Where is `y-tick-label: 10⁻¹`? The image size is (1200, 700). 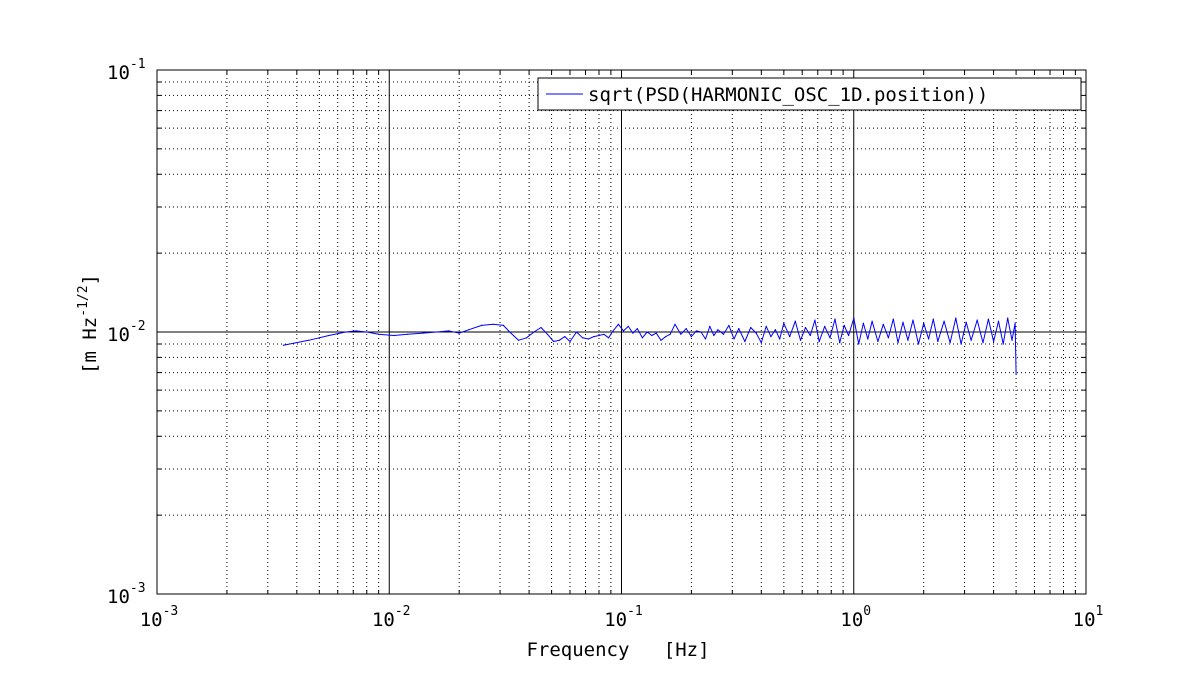
y-tick-label: 10⁻¹ is located at coordinates (126, 70).